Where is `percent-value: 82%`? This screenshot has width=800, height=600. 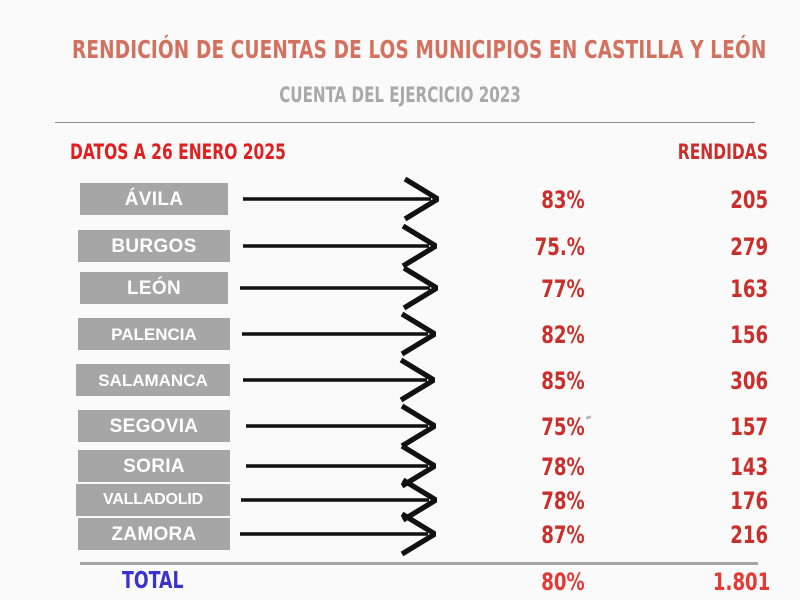 percent-value: 82% is located at coordinates (563, 335).